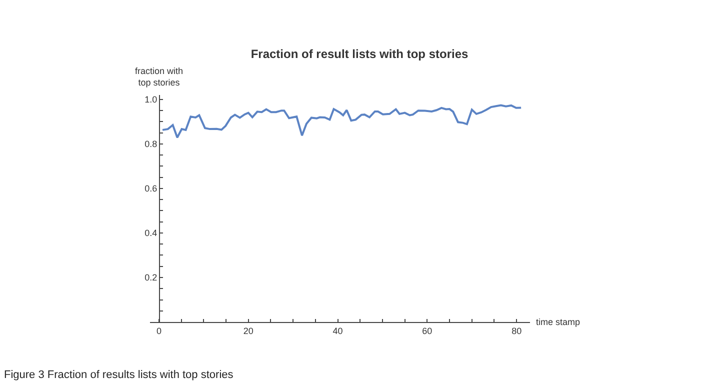 This screenshot has width=719, height=384. What do you see at coordinates (119, 375) in the screenshot?
I see `caption: Figure 3 Fraction of results lists with top stories` at bounding box center [119, 375].